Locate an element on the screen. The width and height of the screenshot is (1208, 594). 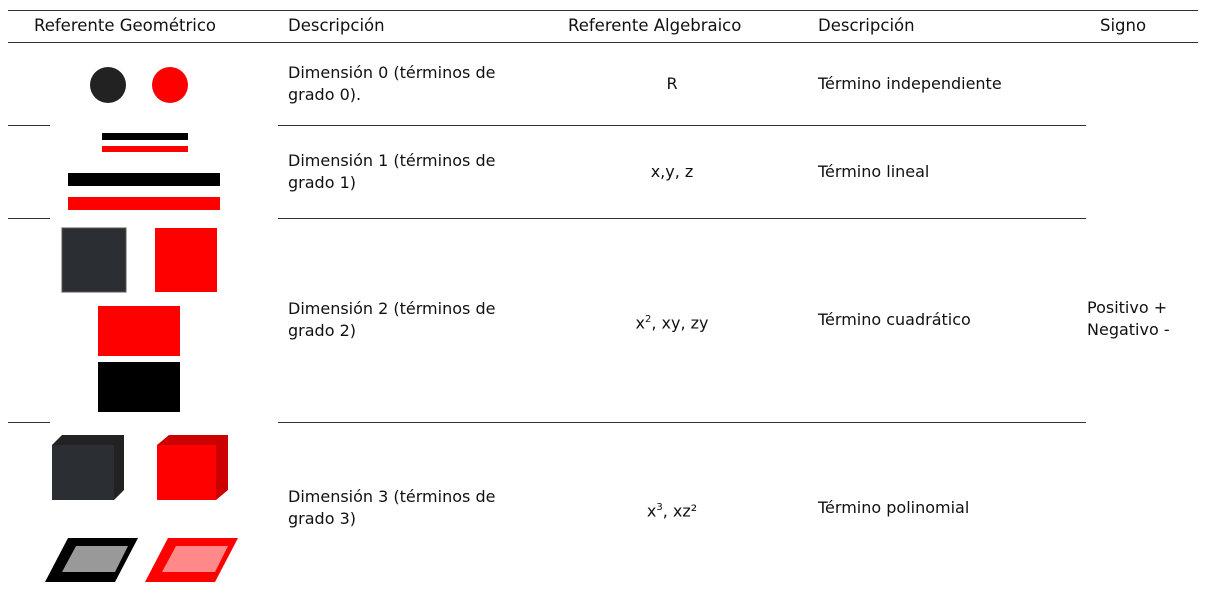
description: Dimensión 1 (términos de grado 1) is located at coordinates (392, 171).